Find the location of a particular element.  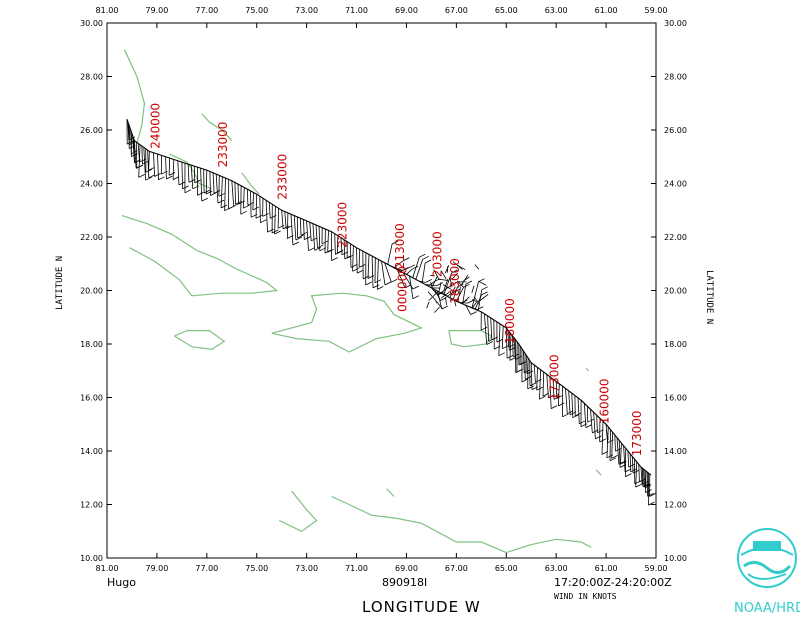

x-tick-label-top: 65.00 is located at coordinates (506, 10).